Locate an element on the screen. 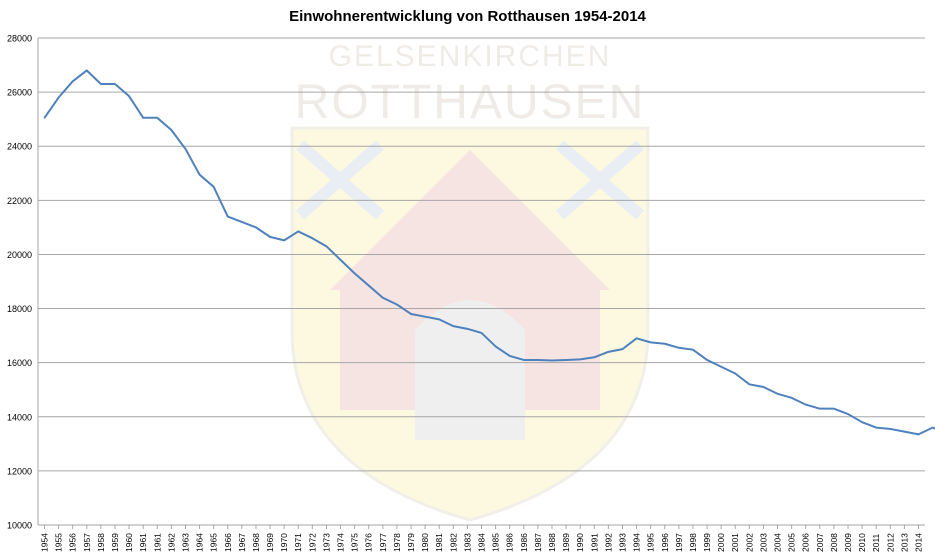 The height and width of the screenshot is (555, 935). y-tick-label: 22000 is located at coordinates (19, 201).